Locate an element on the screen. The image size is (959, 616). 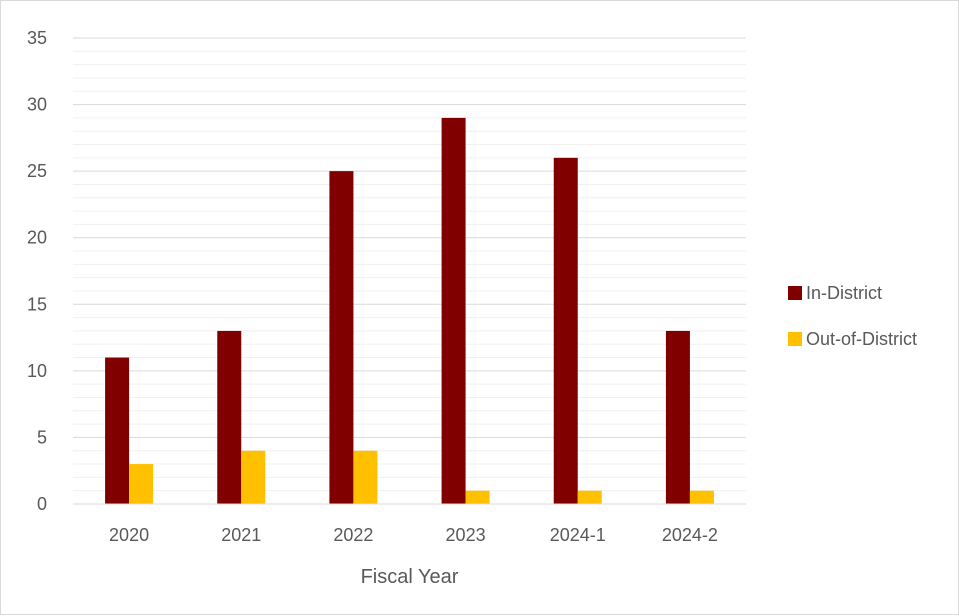
x-tick-label: 2024-1 is located at coordinates (578, 535).